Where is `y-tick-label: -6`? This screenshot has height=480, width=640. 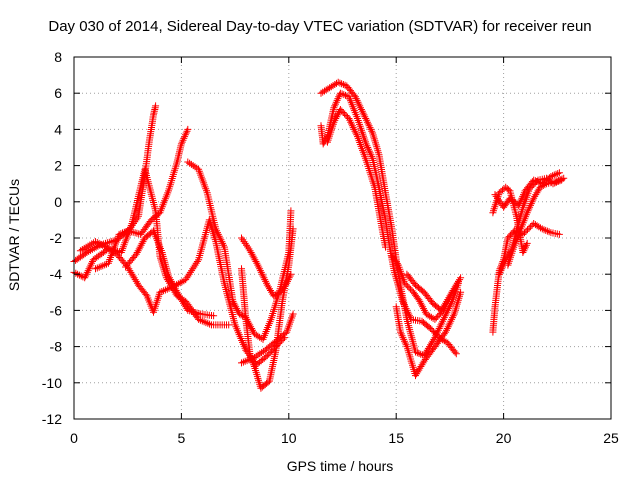 y-tick-label: -6 is located at coordinates (56, 310).